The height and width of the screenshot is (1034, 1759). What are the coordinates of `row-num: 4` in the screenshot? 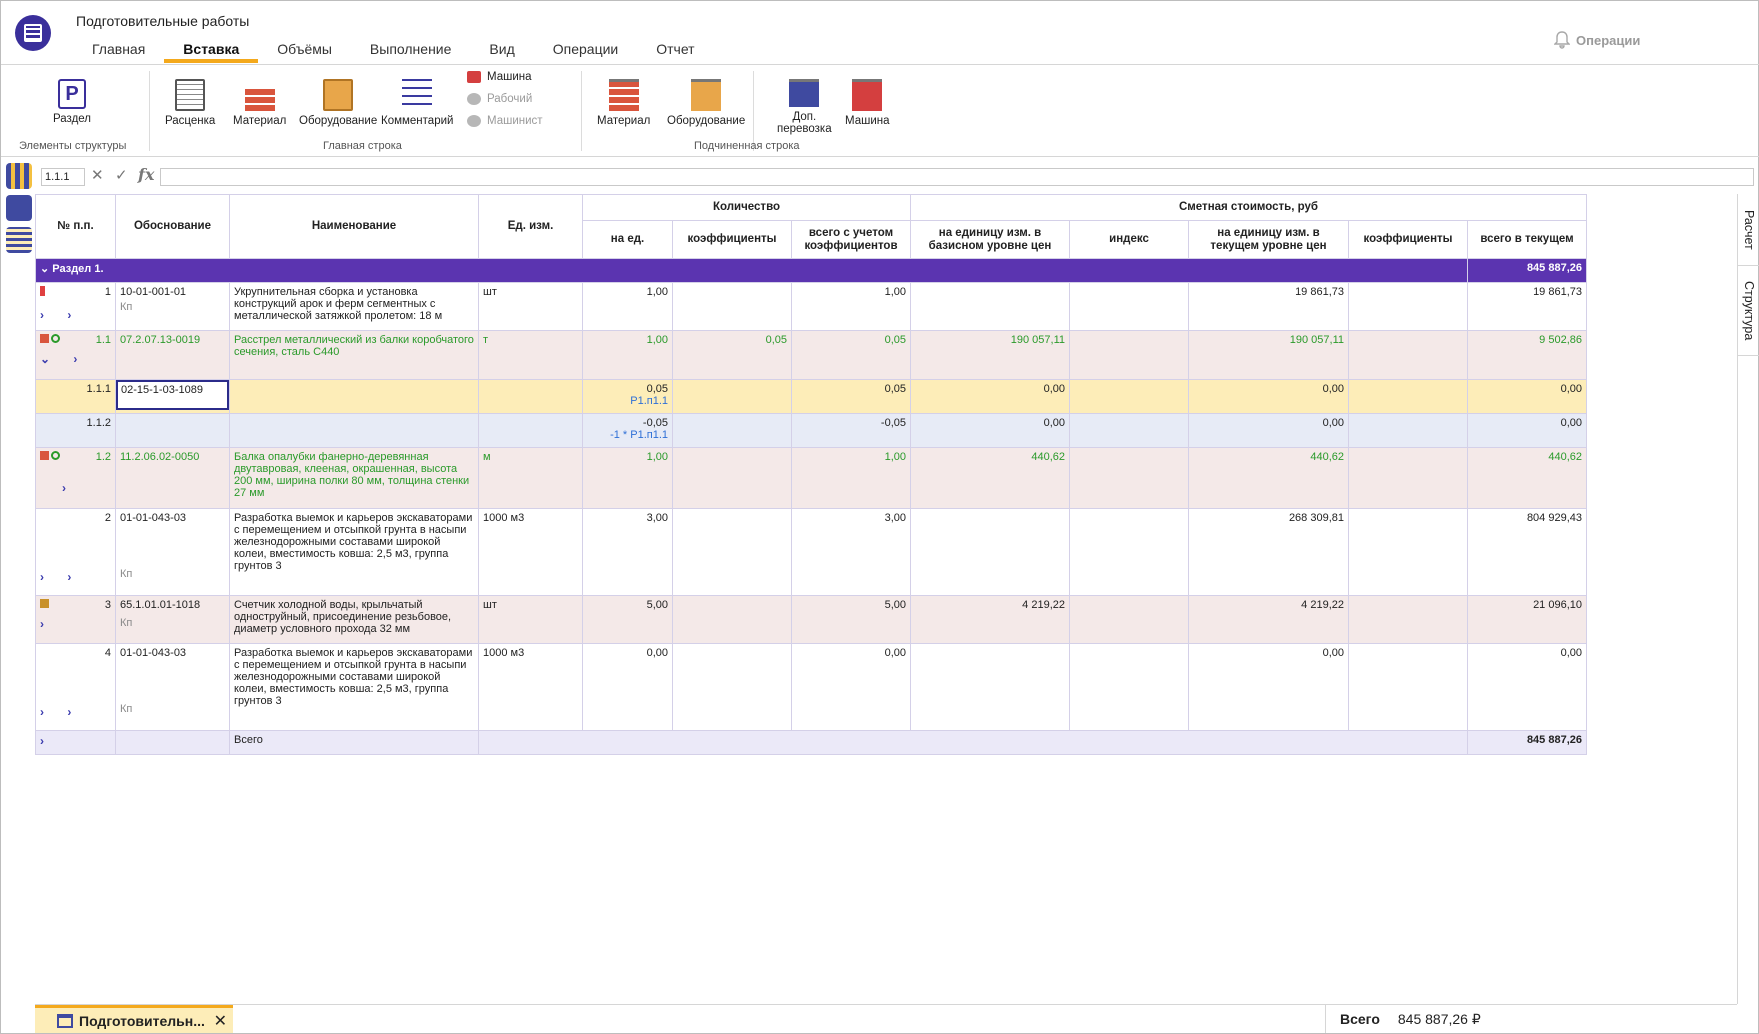 It's located at (107, 653).